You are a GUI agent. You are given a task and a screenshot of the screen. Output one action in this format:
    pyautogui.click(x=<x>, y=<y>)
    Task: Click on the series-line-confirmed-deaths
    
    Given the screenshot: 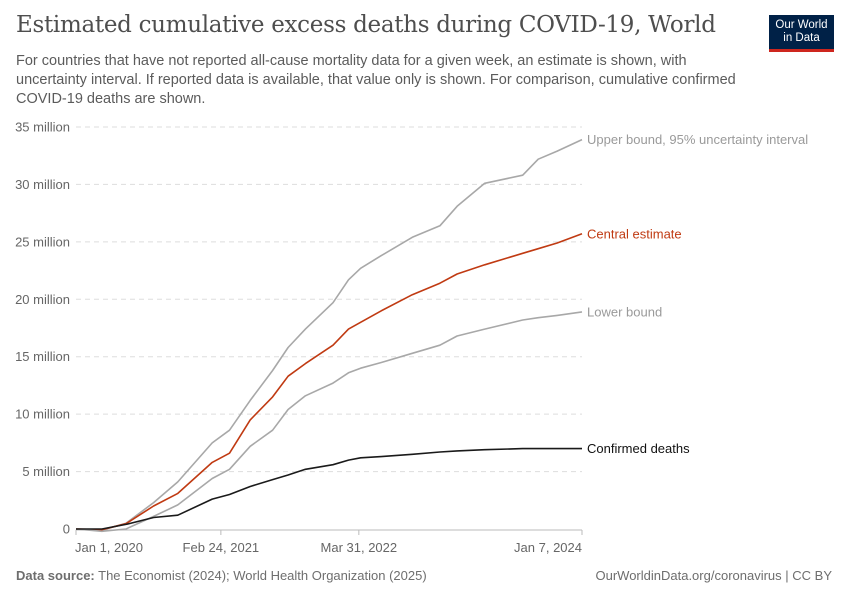 What is the action you would take?
    pyautogui.click(x=329, y=488)
    